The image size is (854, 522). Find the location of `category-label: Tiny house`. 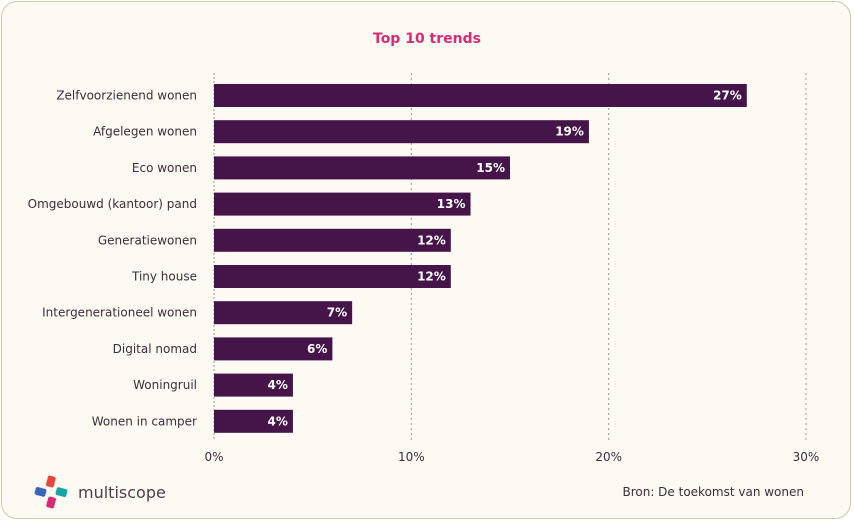

category-label: Tiny house is located at coordinates (164, 277).